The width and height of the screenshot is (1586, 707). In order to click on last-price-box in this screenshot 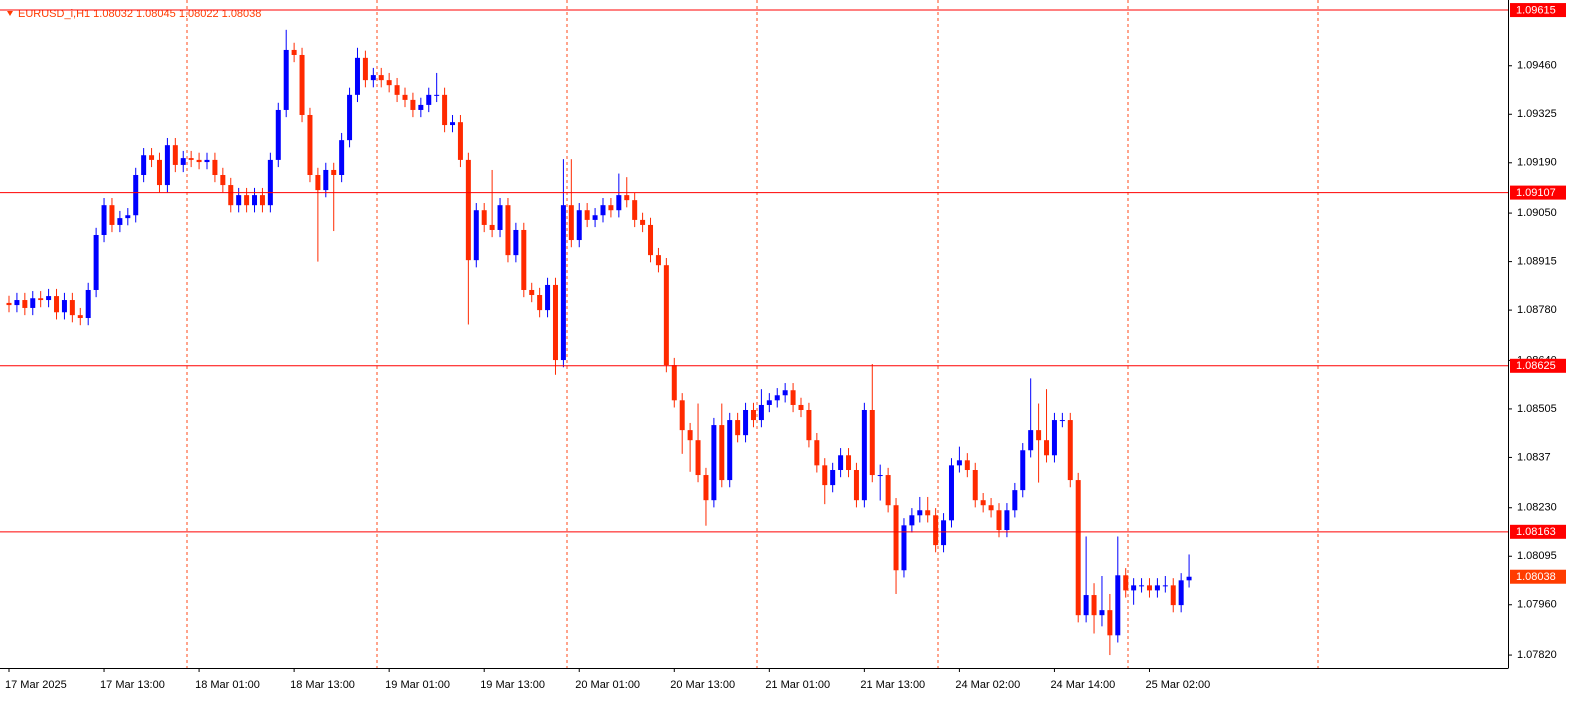, I will do `click(1538, 576)`.